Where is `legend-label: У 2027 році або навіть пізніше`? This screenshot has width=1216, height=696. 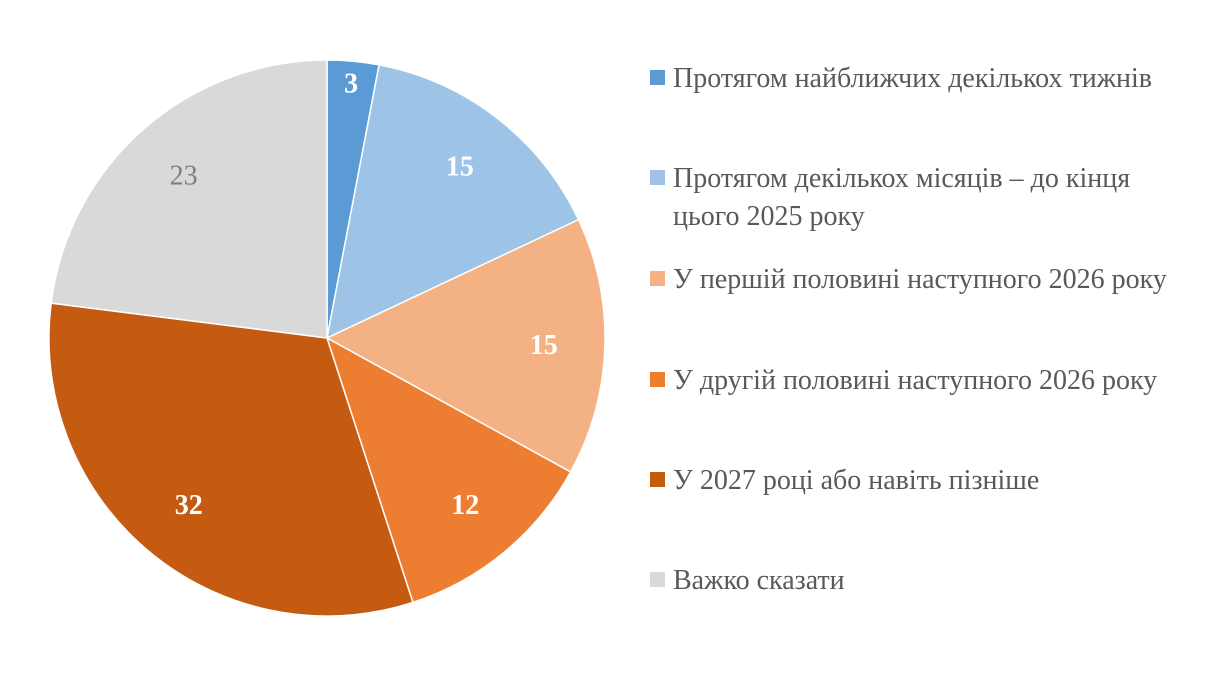
legend-label: У 2027 році або навіть пізніше is located at coordinates (856, 480).